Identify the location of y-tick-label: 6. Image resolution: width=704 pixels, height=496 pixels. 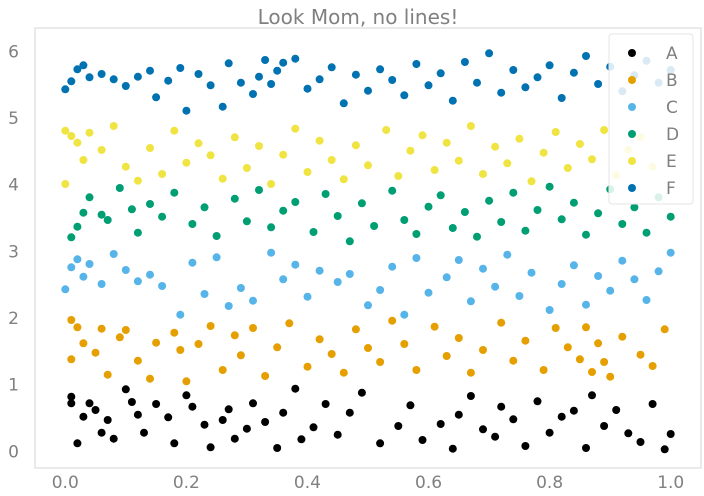
(13, 52).